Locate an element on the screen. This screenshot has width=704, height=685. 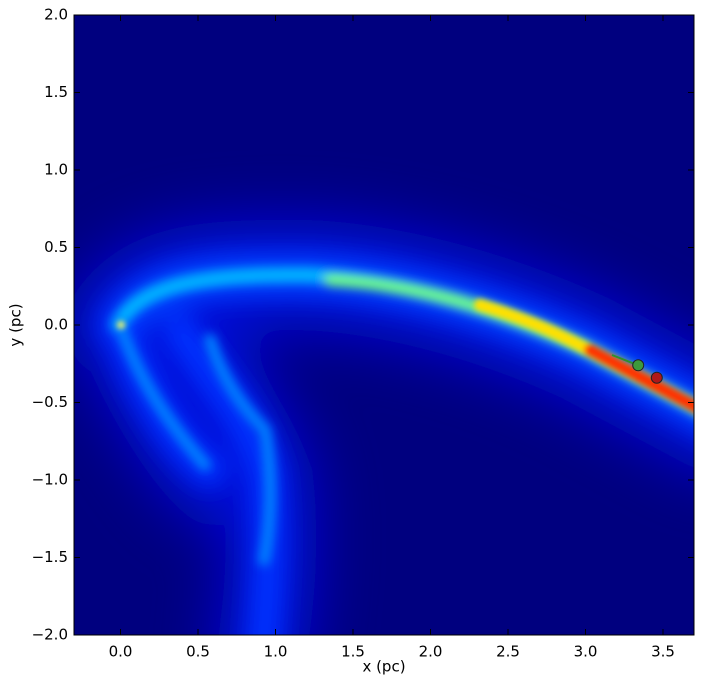
x-tick-label: 0.5 is located at coordinates (198, 652).